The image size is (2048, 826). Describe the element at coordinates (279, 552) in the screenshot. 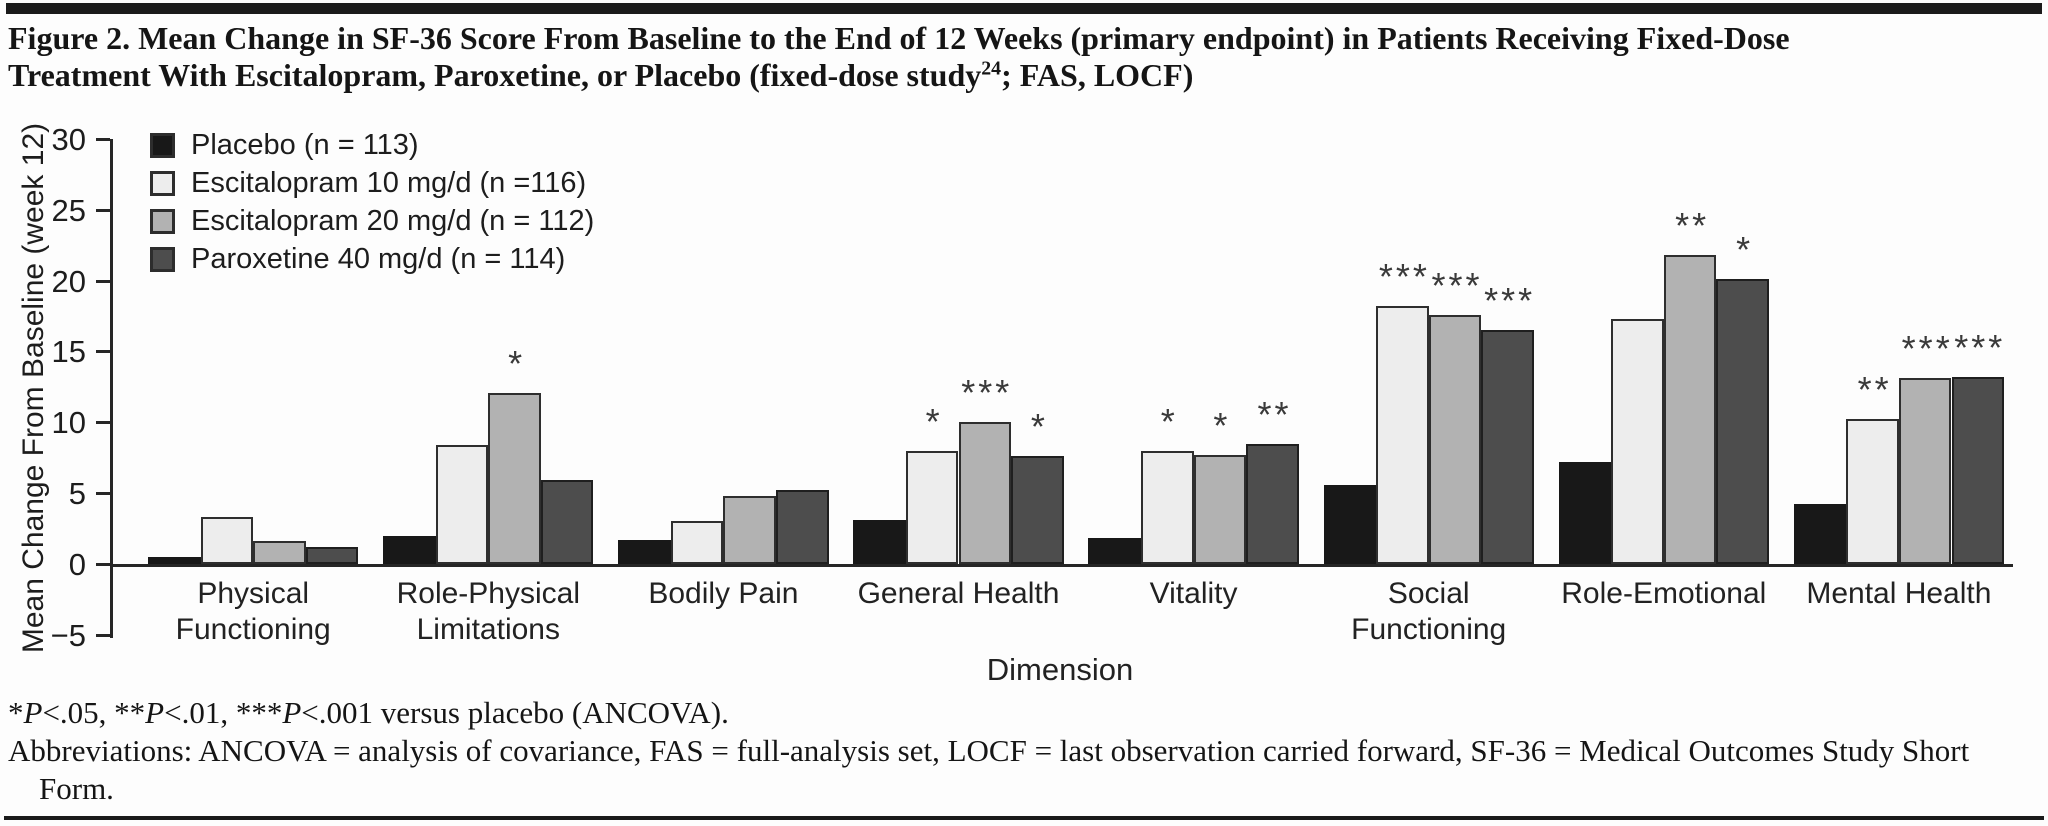

I see `bar-series3-cat1` at that location.